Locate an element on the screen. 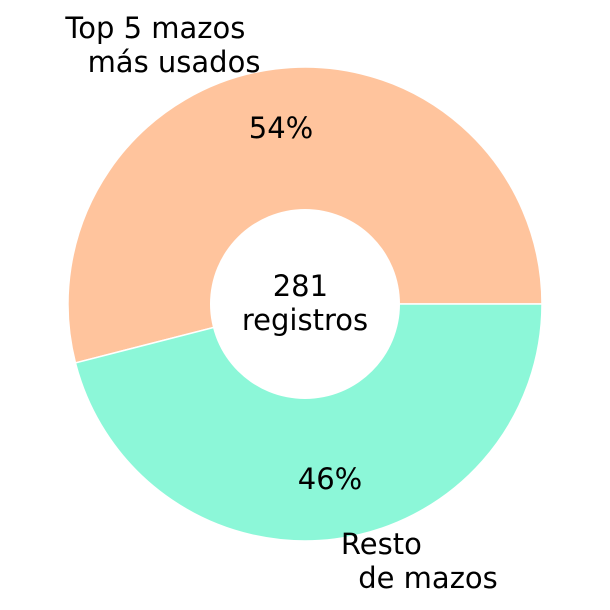 This screenshot has width=610, height=610. slice-label-resto: Resto de mazos is located at coordinates (419, 561).